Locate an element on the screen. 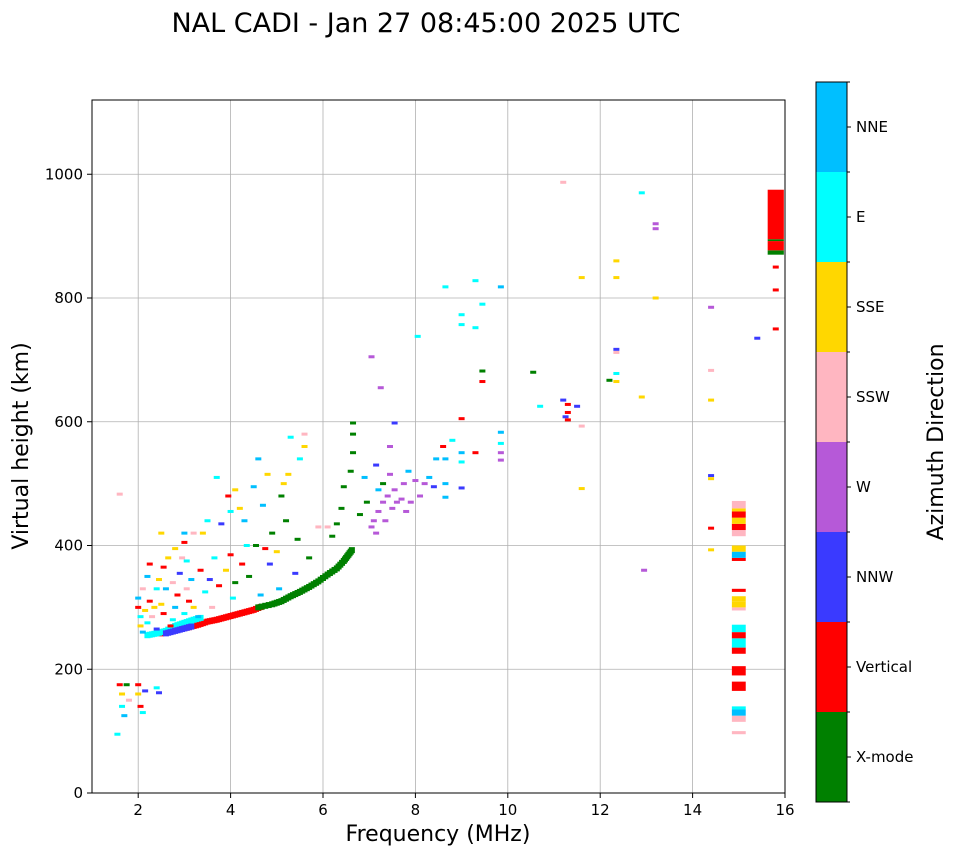  colorbar-label: E is located at coordinates (860, 217).